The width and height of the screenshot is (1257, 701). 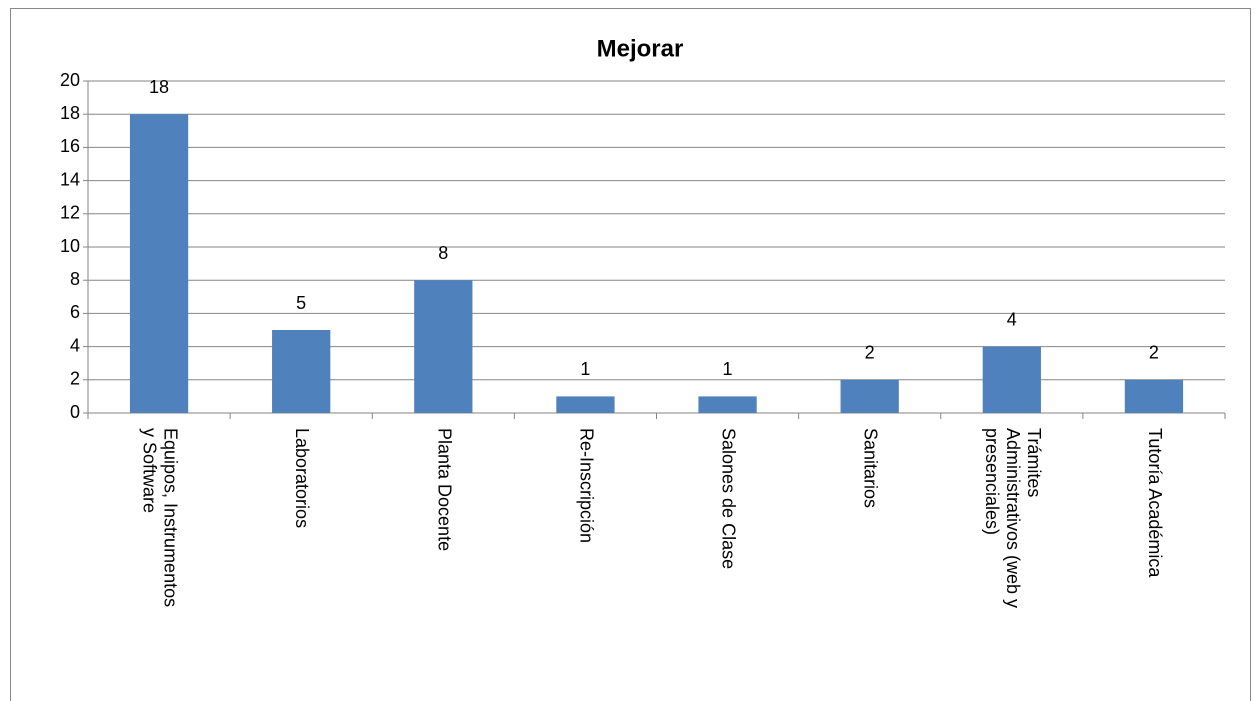 I want to click on data-label: 8, so click(x=443, y=253).